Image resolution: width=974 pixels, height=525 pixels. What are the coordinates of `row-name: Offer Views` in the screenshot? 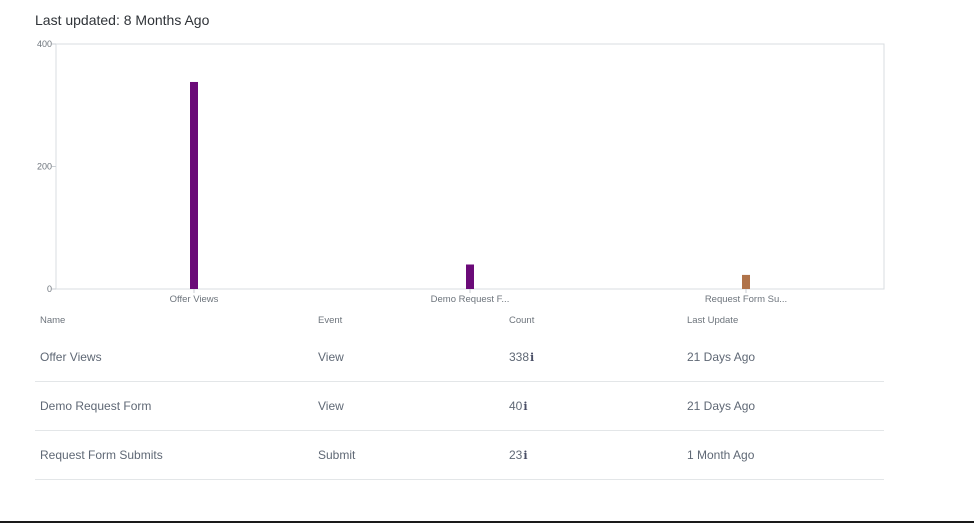 It's located at (71, 357).